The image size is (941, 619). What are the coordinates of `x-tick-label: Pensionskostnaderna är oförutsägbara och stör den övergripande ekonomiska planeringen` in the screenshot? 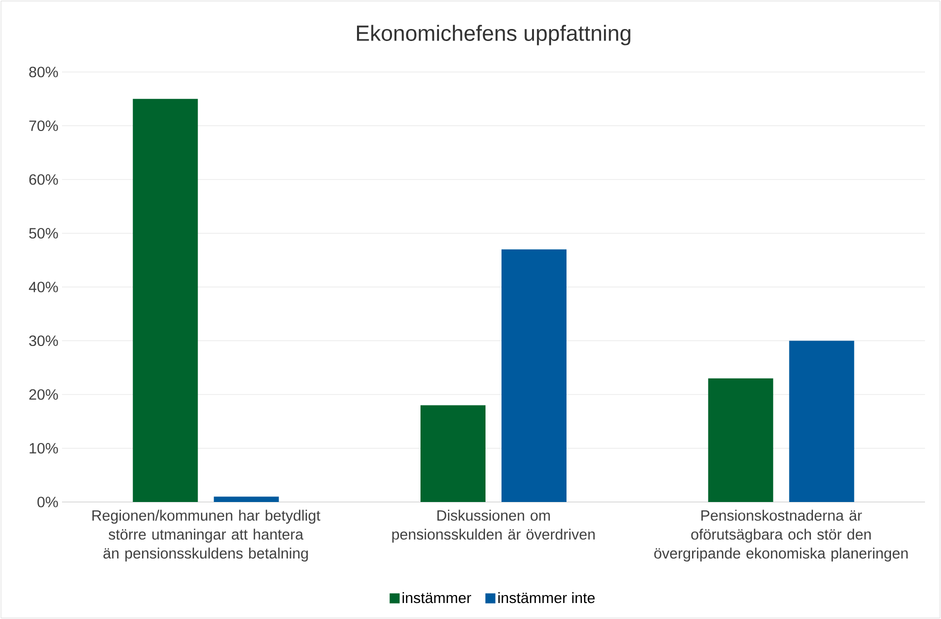 It's located at (781, 536).